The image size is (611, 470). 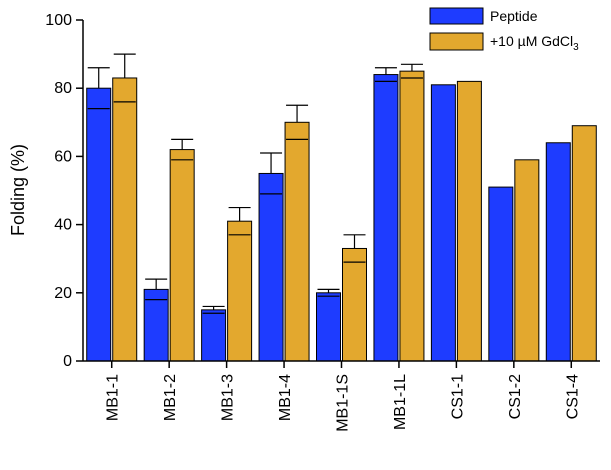 I want to click on y-tick-label: 60, so click(x=63, y=156).